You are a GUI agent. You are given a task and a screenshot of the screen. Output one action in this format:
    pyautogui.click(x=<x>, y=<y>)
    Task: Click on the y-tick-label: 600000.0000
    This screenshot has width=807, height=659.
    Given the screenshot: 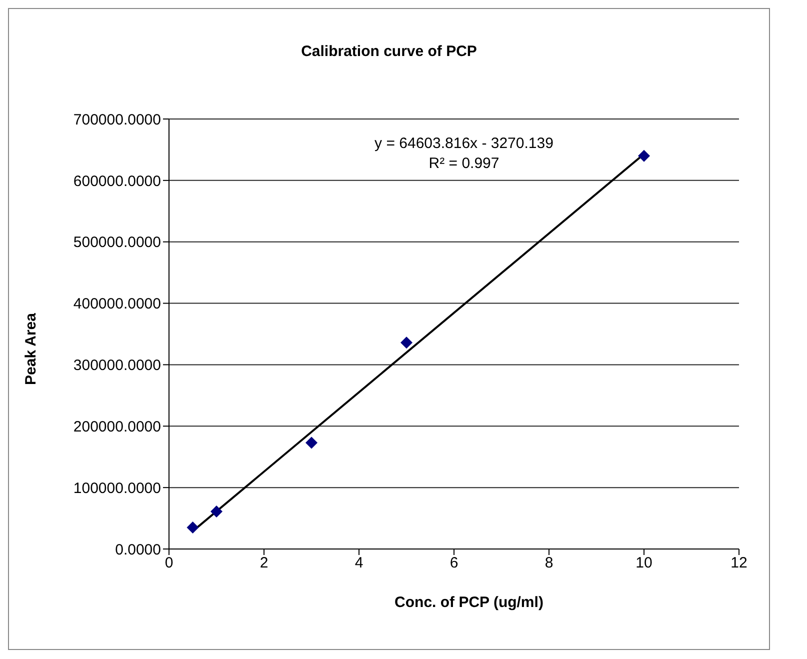 What is the action you would take?
    pyautogui.click(x=117, y=181)
    